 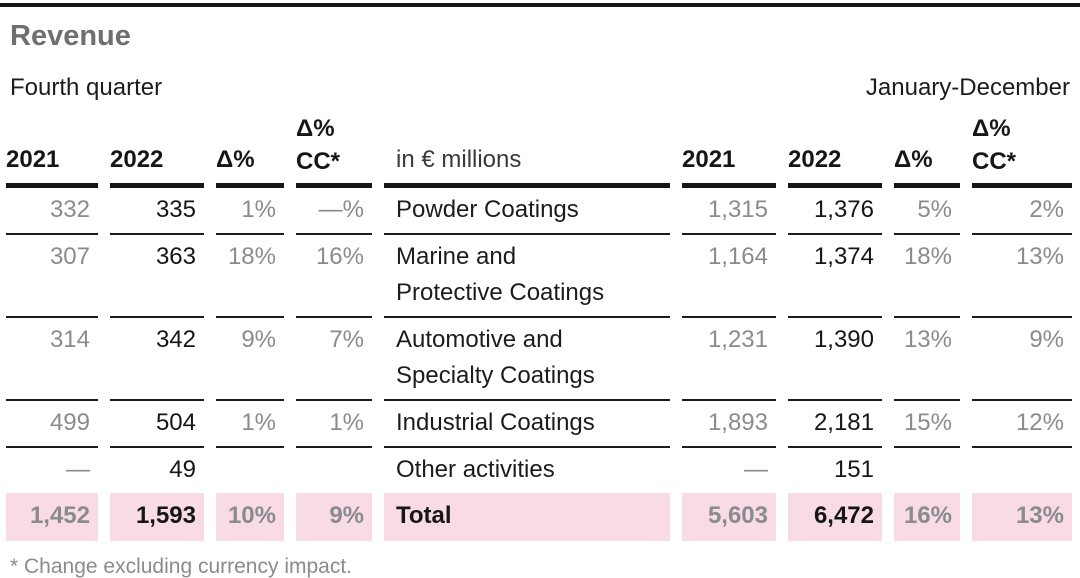 I want to click on header-q4-2021: 2021, so click(x=52, y=150).